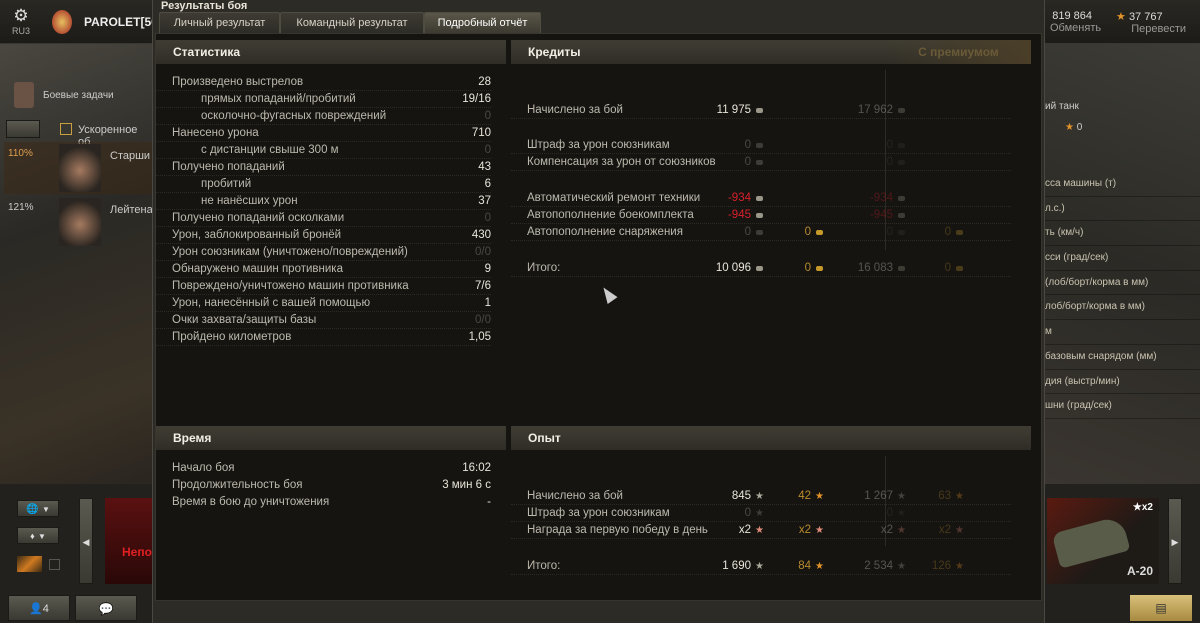  Describe the element at coordinates (54, 564) in the screenshot. I see `filter-checkbox` at that location.